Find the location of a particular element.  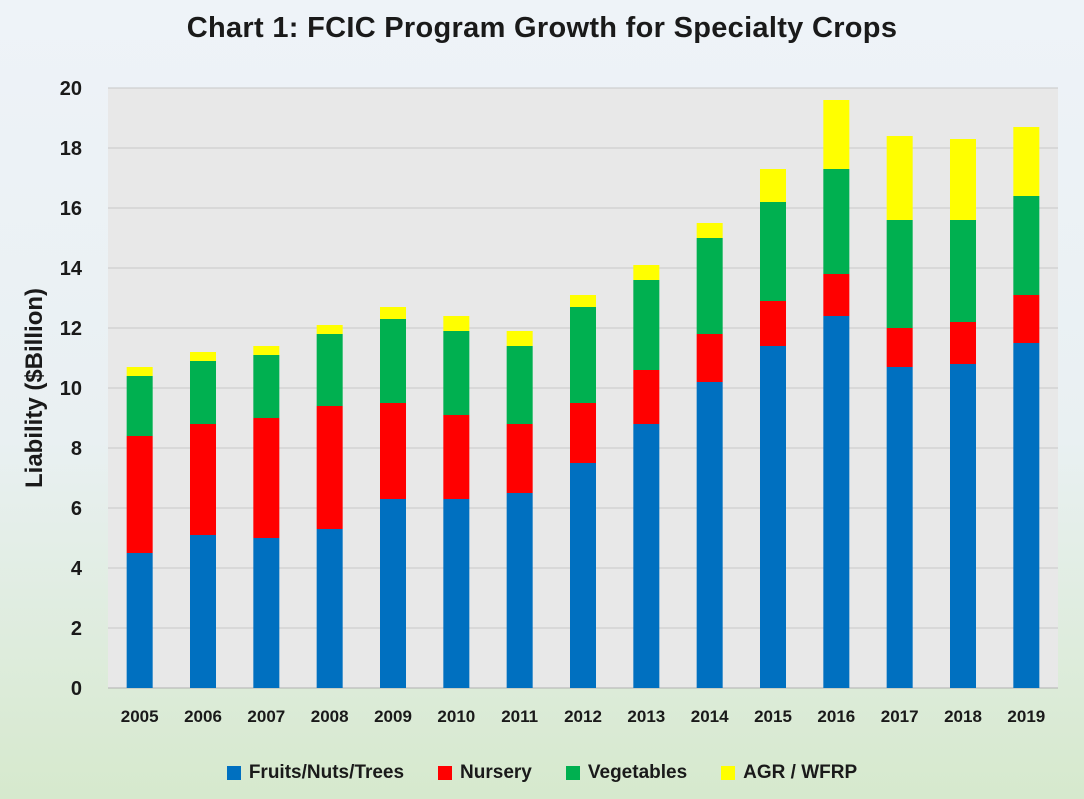

bar-segment-fruits-nuts-trees-2015 is located at coordinates (773, 517).